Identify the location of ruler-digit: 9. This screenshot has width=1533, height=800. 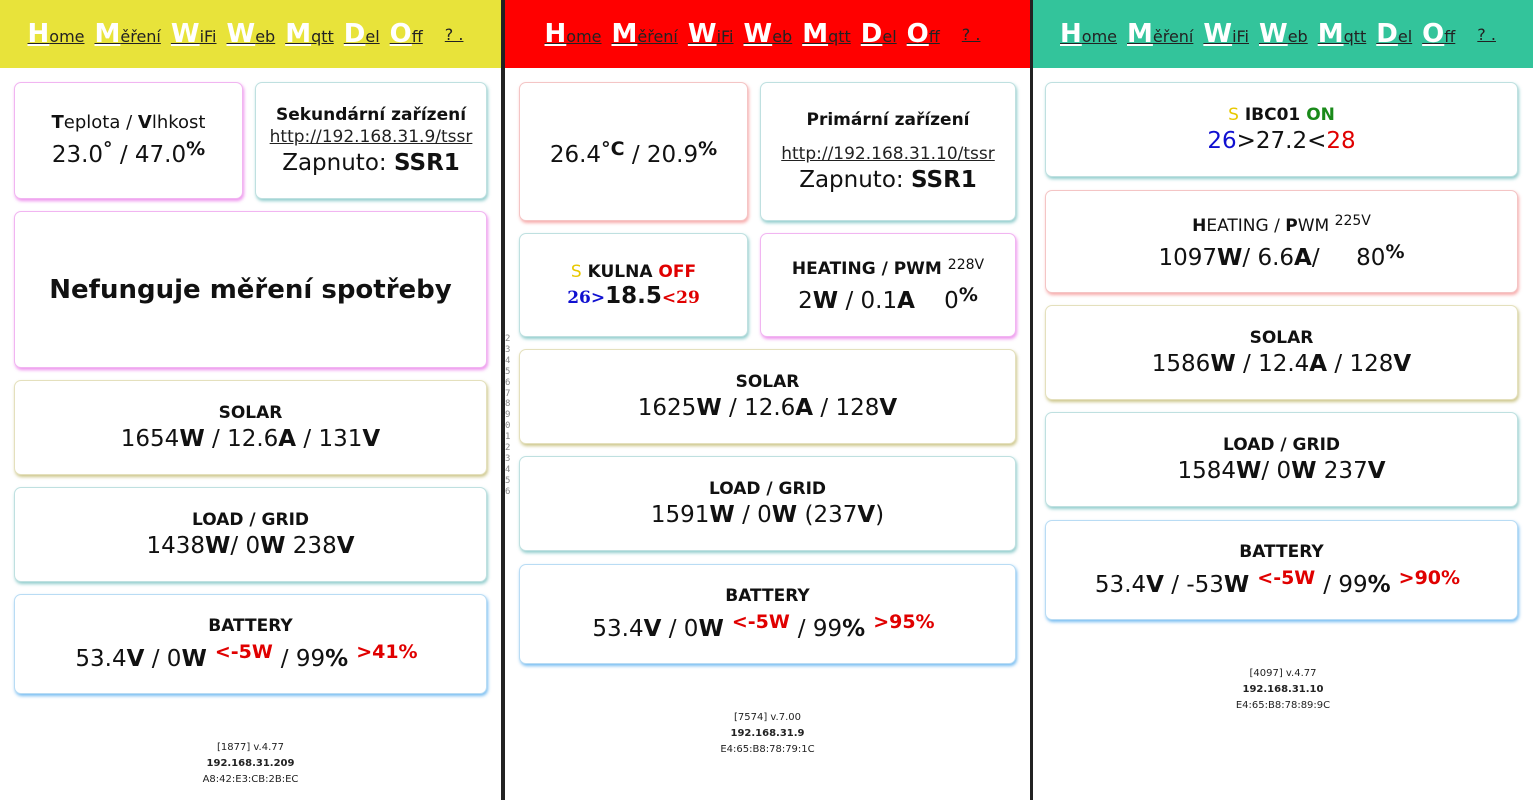
(508, 415).